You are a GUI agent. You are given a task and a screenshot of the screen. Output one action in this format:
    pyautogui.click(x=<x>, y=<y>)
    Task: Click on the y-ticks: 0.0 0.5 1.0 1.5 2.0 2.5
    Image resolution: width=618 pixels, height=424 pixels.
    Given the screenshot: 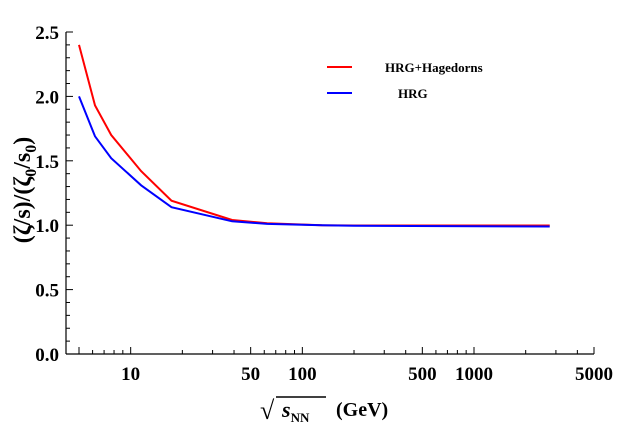 What is the action you would take?
    pyautogui.click(x=54, y=194)
    